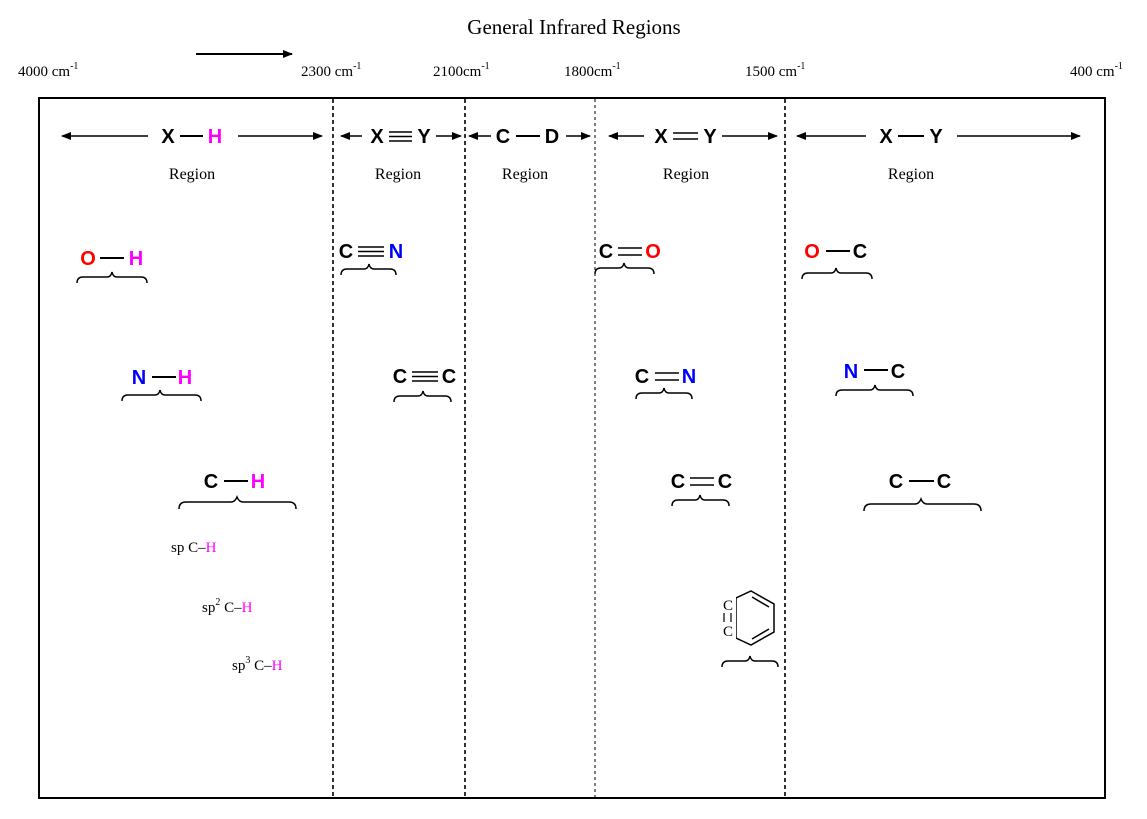 This screenshot has height=819, width=1147. Describe the element at coordinates (874, 379) in the screenshot. I see `bond-n-c: N C` at that location.